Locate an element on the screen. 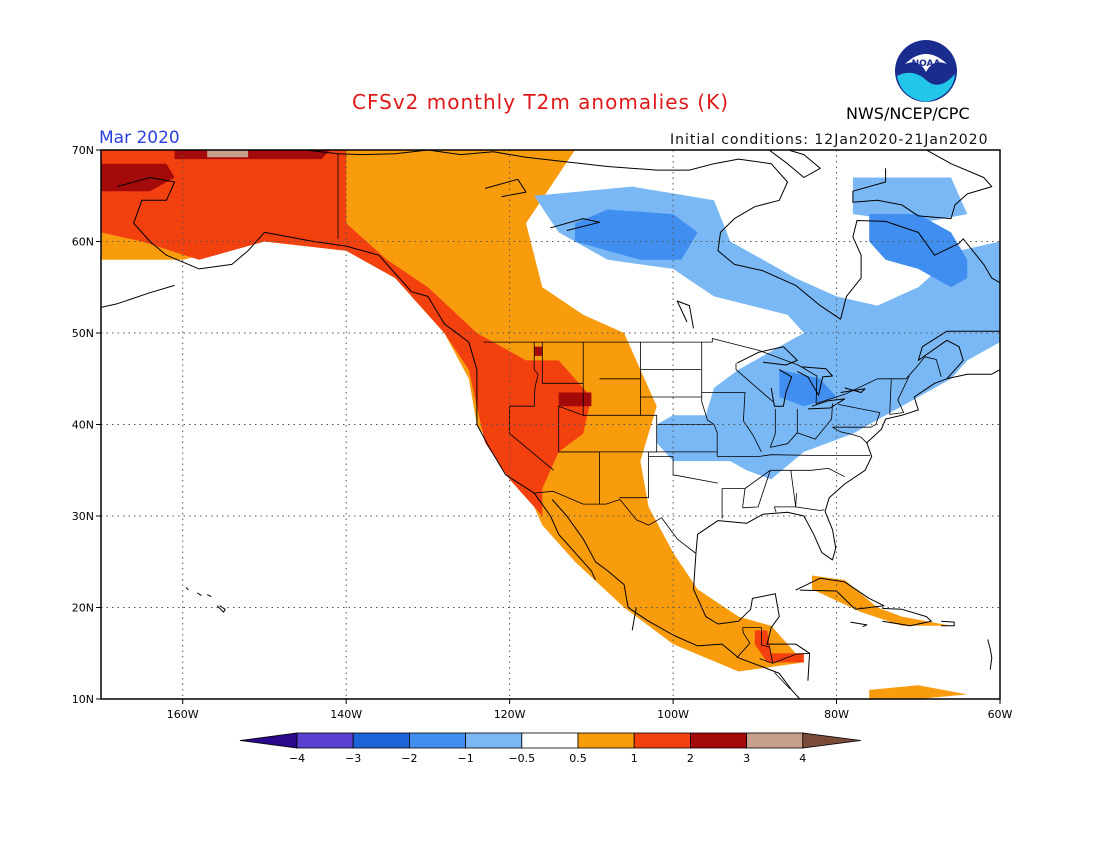  lat-tick-label: 40N is located at coordinates (83, 425).